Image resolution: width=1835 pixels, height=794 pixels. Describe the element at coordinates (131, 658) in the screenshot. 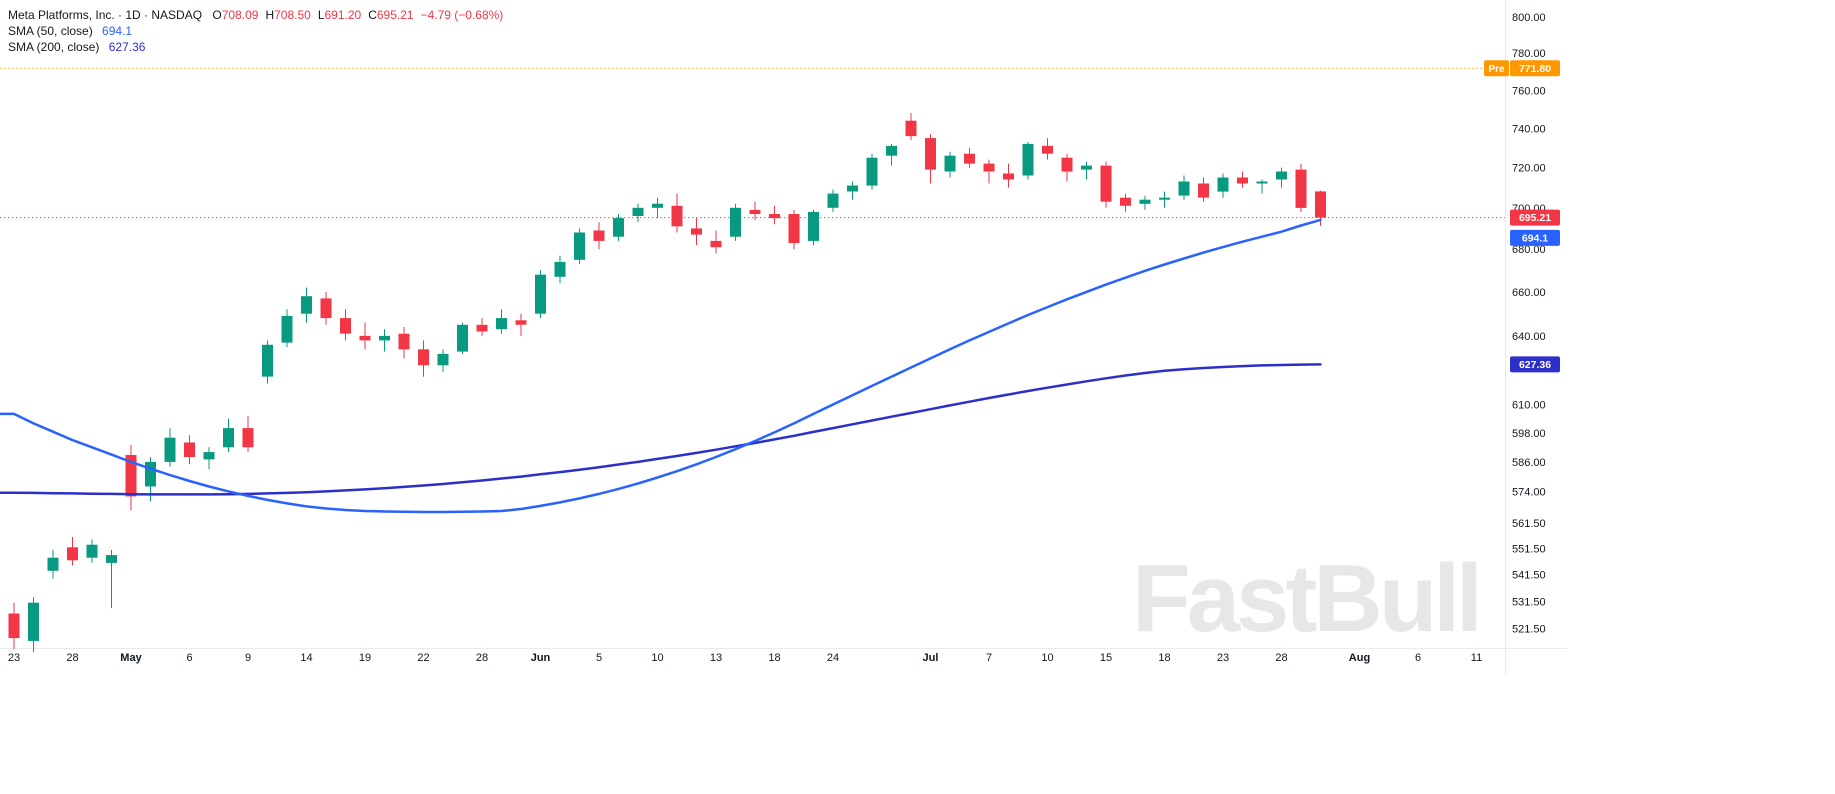

I see `time-label: May` at that location.